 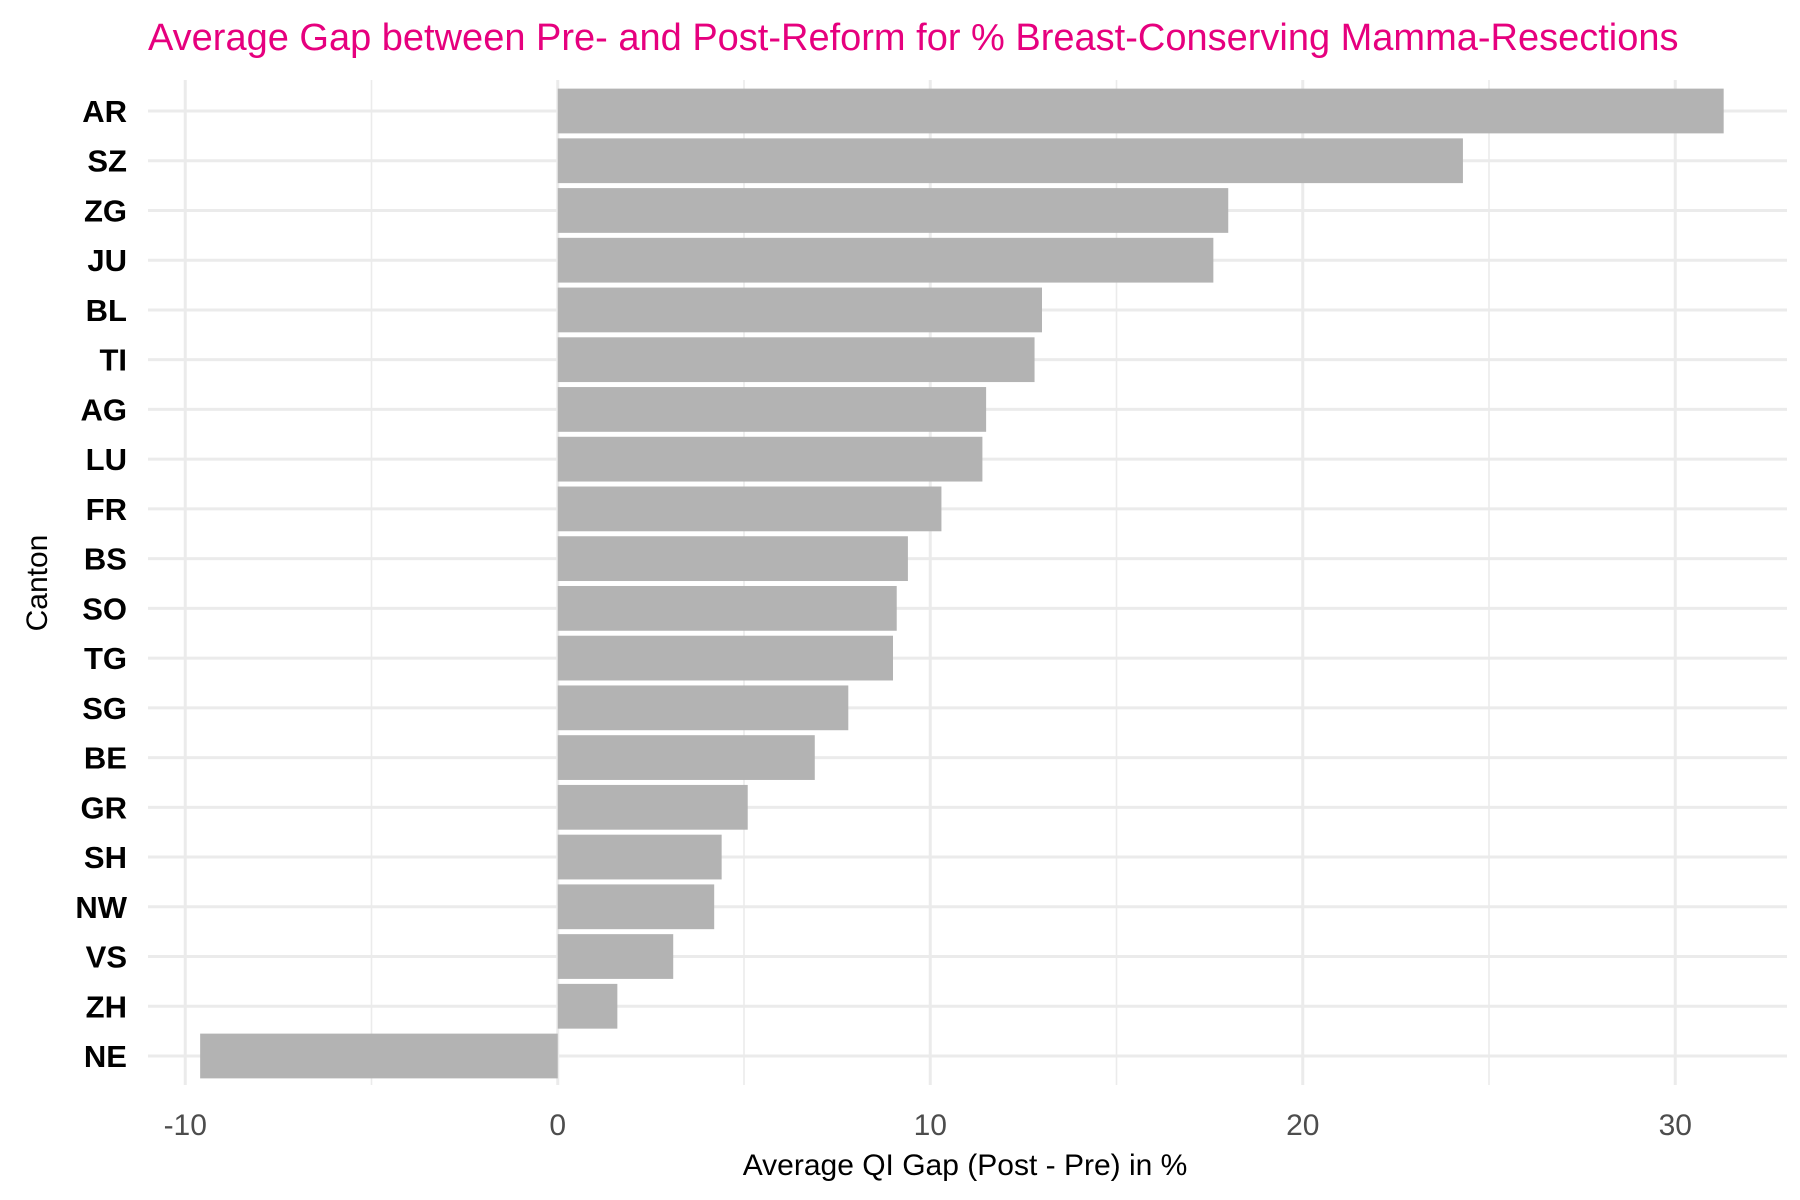 What do you see at coordinates (107, 260) in the screenshot?
I see `y-tick-label-ju: JU` at bounding box center [107, 260].